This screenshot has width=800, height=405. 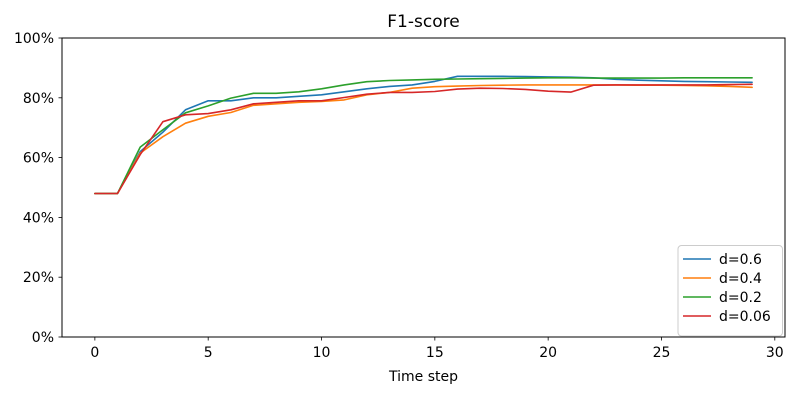 I want to click on legend-entry-label: d=0.2, so click(x=740, y=298).